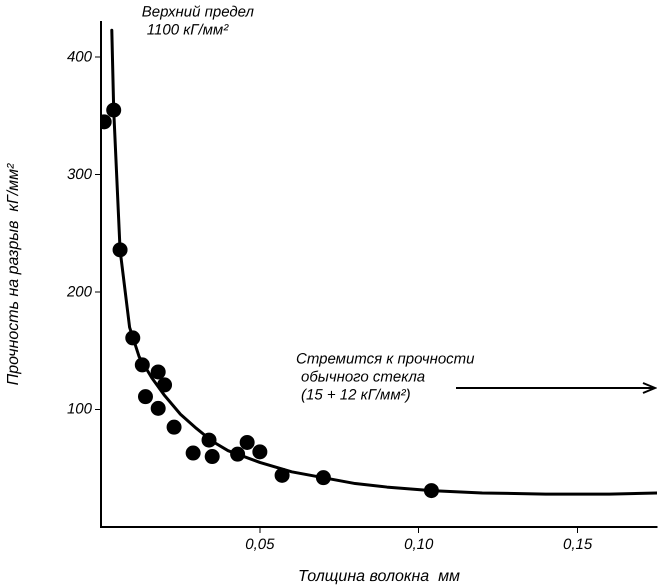  I want to click on annotation: Стремится к прочности обычного стекла (15 + 12 кГ/мм²), so click(386, 377).